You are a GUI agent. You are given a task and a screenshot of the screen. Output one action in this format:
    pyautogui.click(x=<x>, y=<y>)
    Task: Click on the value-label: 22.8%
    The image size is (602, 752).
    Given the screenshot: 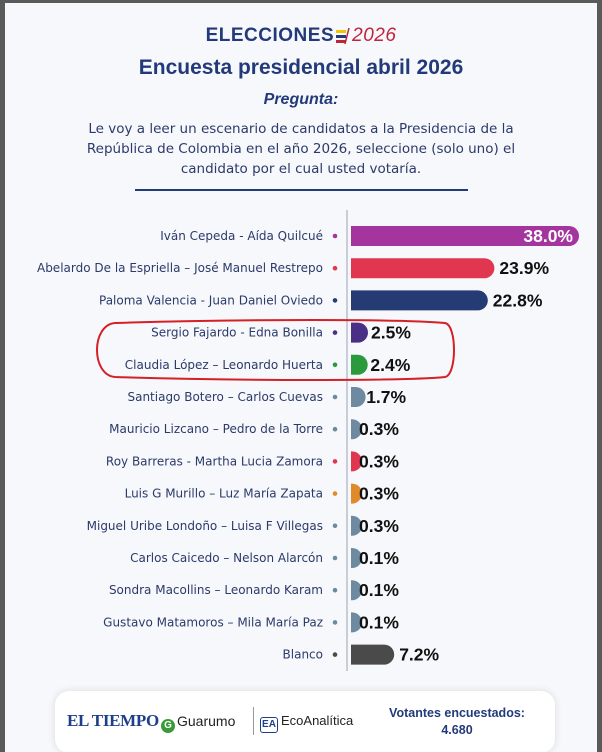 What is the action you would take?
    pyautogui.click(x=518, y=300)
    